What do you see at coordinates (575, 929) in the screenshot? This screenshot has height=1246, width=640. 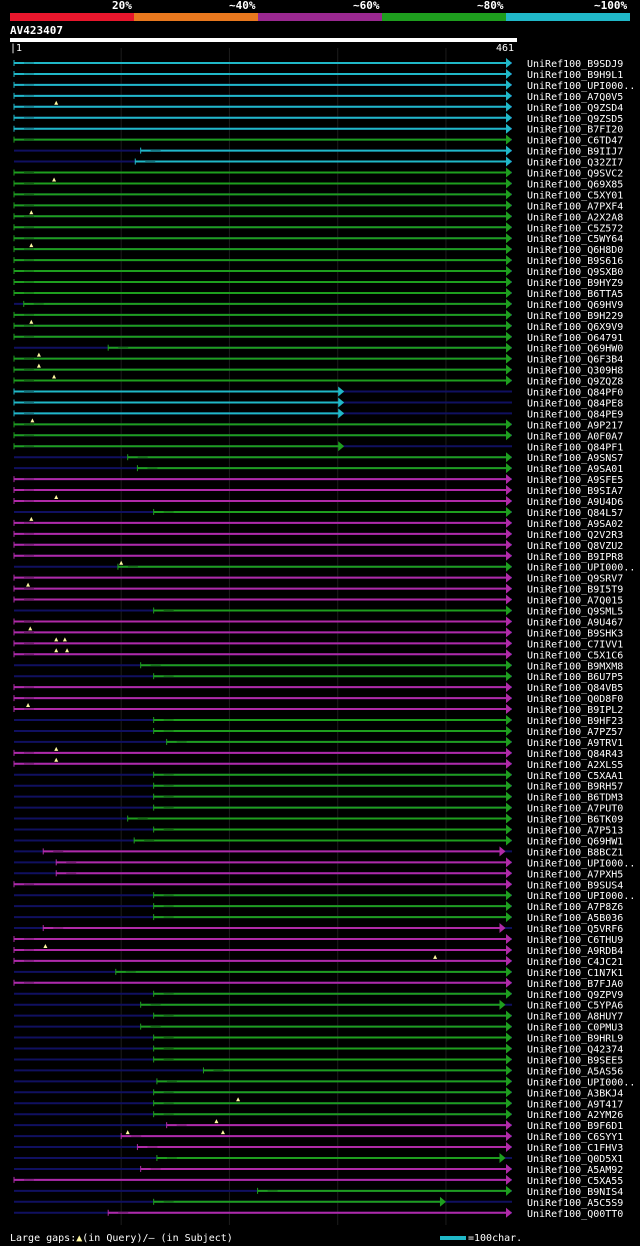 I see `hit-label: UniRef100_Q5VRF6` at bounding box center [575, 929].